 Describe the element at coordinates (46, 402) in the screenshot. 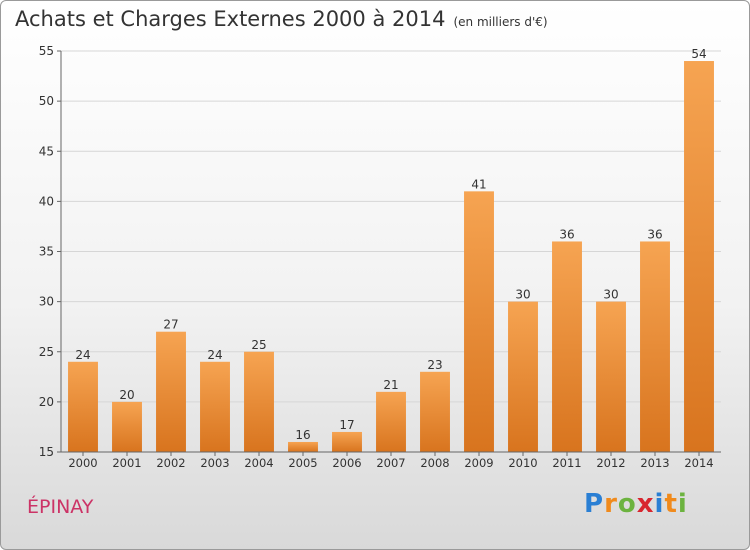

I see `y-tick-label: 20` at that location.